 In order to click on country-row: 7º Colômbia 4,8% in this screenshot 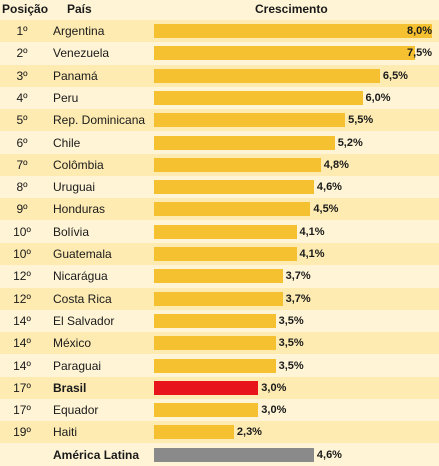, I will do `click(219, 164)`.